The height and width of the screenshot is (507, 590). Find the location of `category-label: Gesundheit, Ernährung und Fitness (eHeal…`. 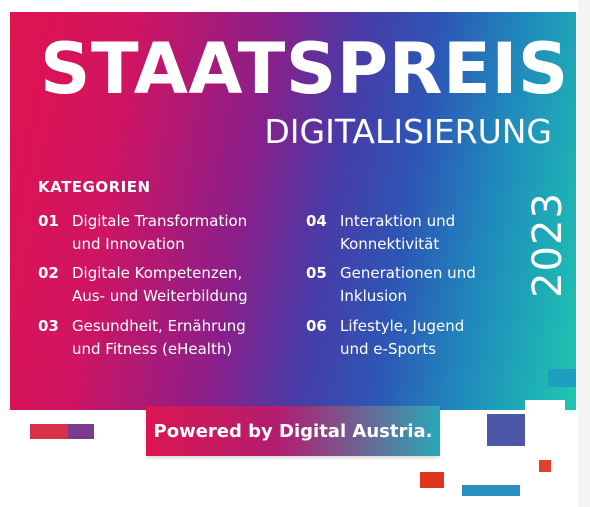

category-label: Gesundheit, Ernährung und Fitness (eHeal… is located at coordinates (159, 337).